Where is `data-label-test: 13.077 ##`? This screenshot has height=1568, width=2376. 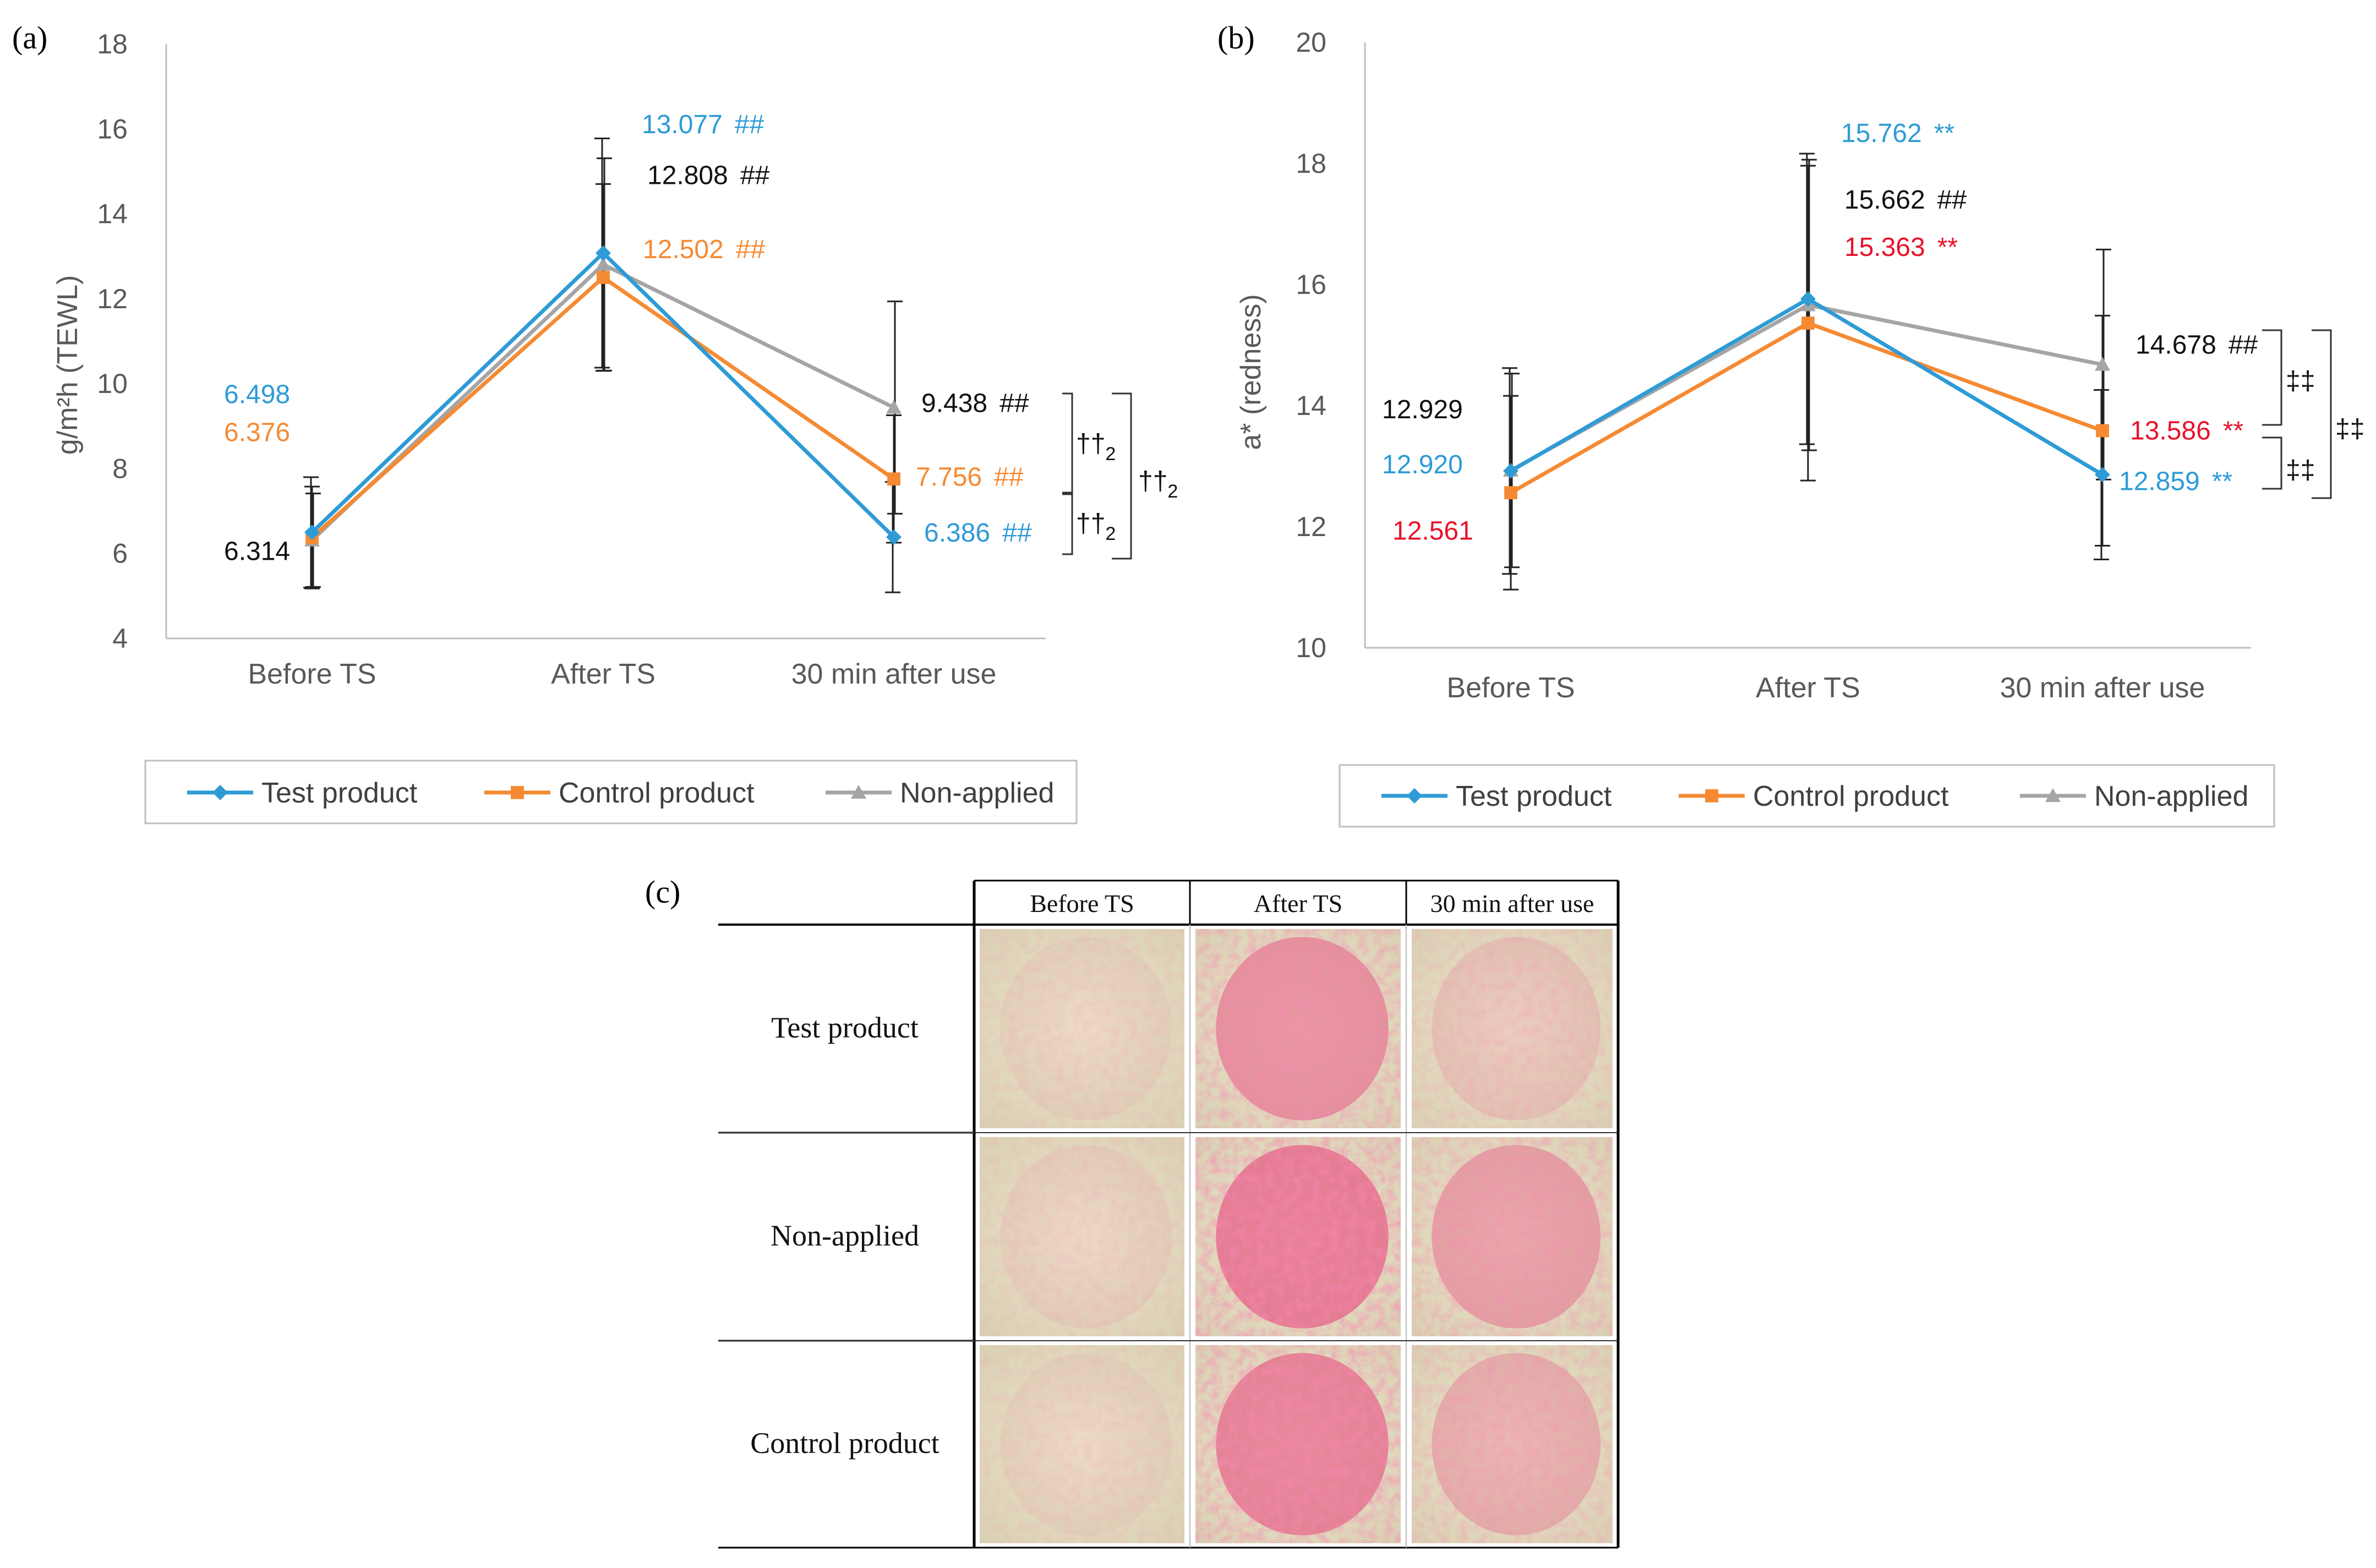
data-label-test: 13.077 ## is located at coordinates (703, 124).